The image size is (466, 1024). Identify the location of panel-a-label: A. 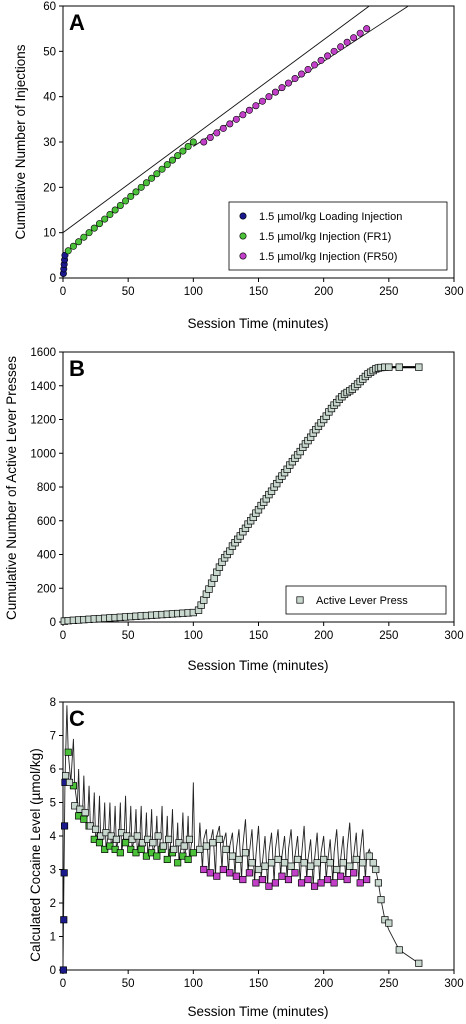
(77, 22).